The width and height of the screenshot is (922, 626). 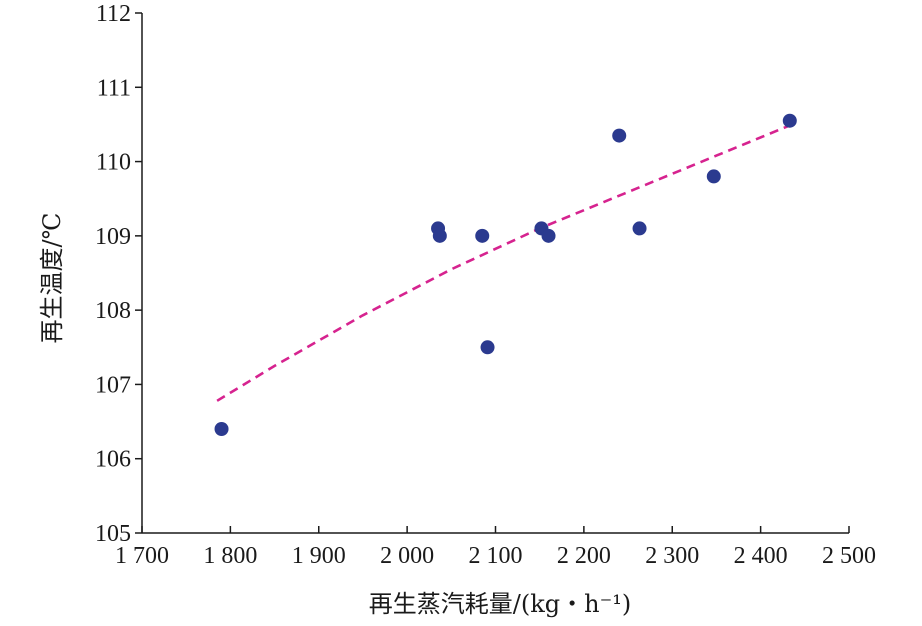 What do you see at coordinates (230, 556) in the screenshot?
I see `x-tick-label: 1 800` at bounding box center [230, 556].